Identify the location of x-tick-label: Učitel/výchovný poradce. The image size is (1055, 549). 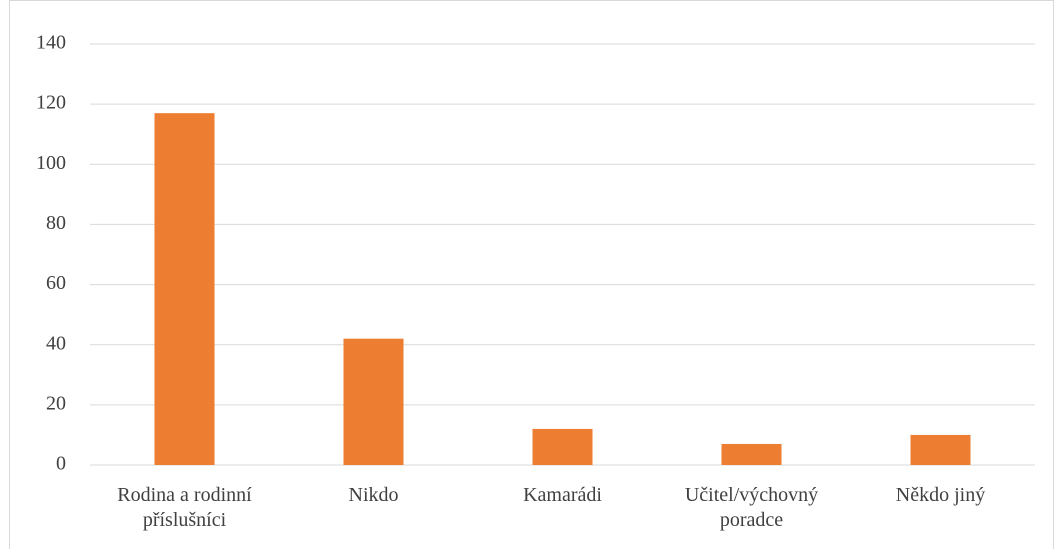
(751, 507).